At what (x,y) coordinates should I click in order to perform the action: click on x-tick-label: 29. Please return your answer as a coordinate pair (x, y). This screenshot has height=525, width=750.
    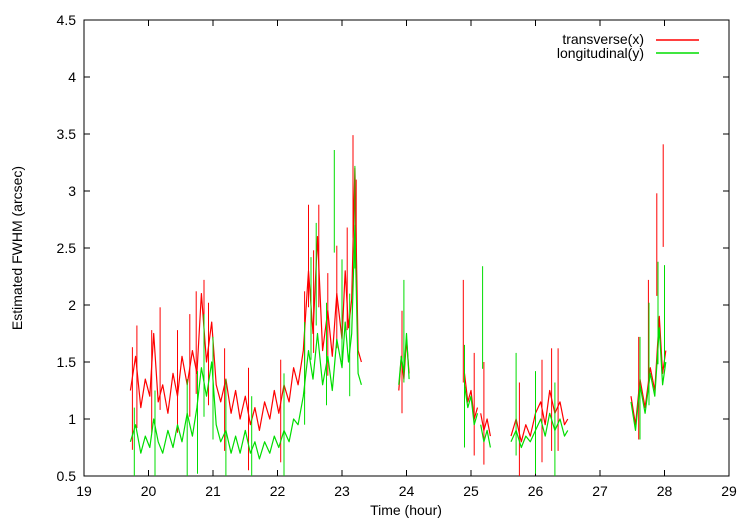
    Looking at the image, I should click on (729, 491).